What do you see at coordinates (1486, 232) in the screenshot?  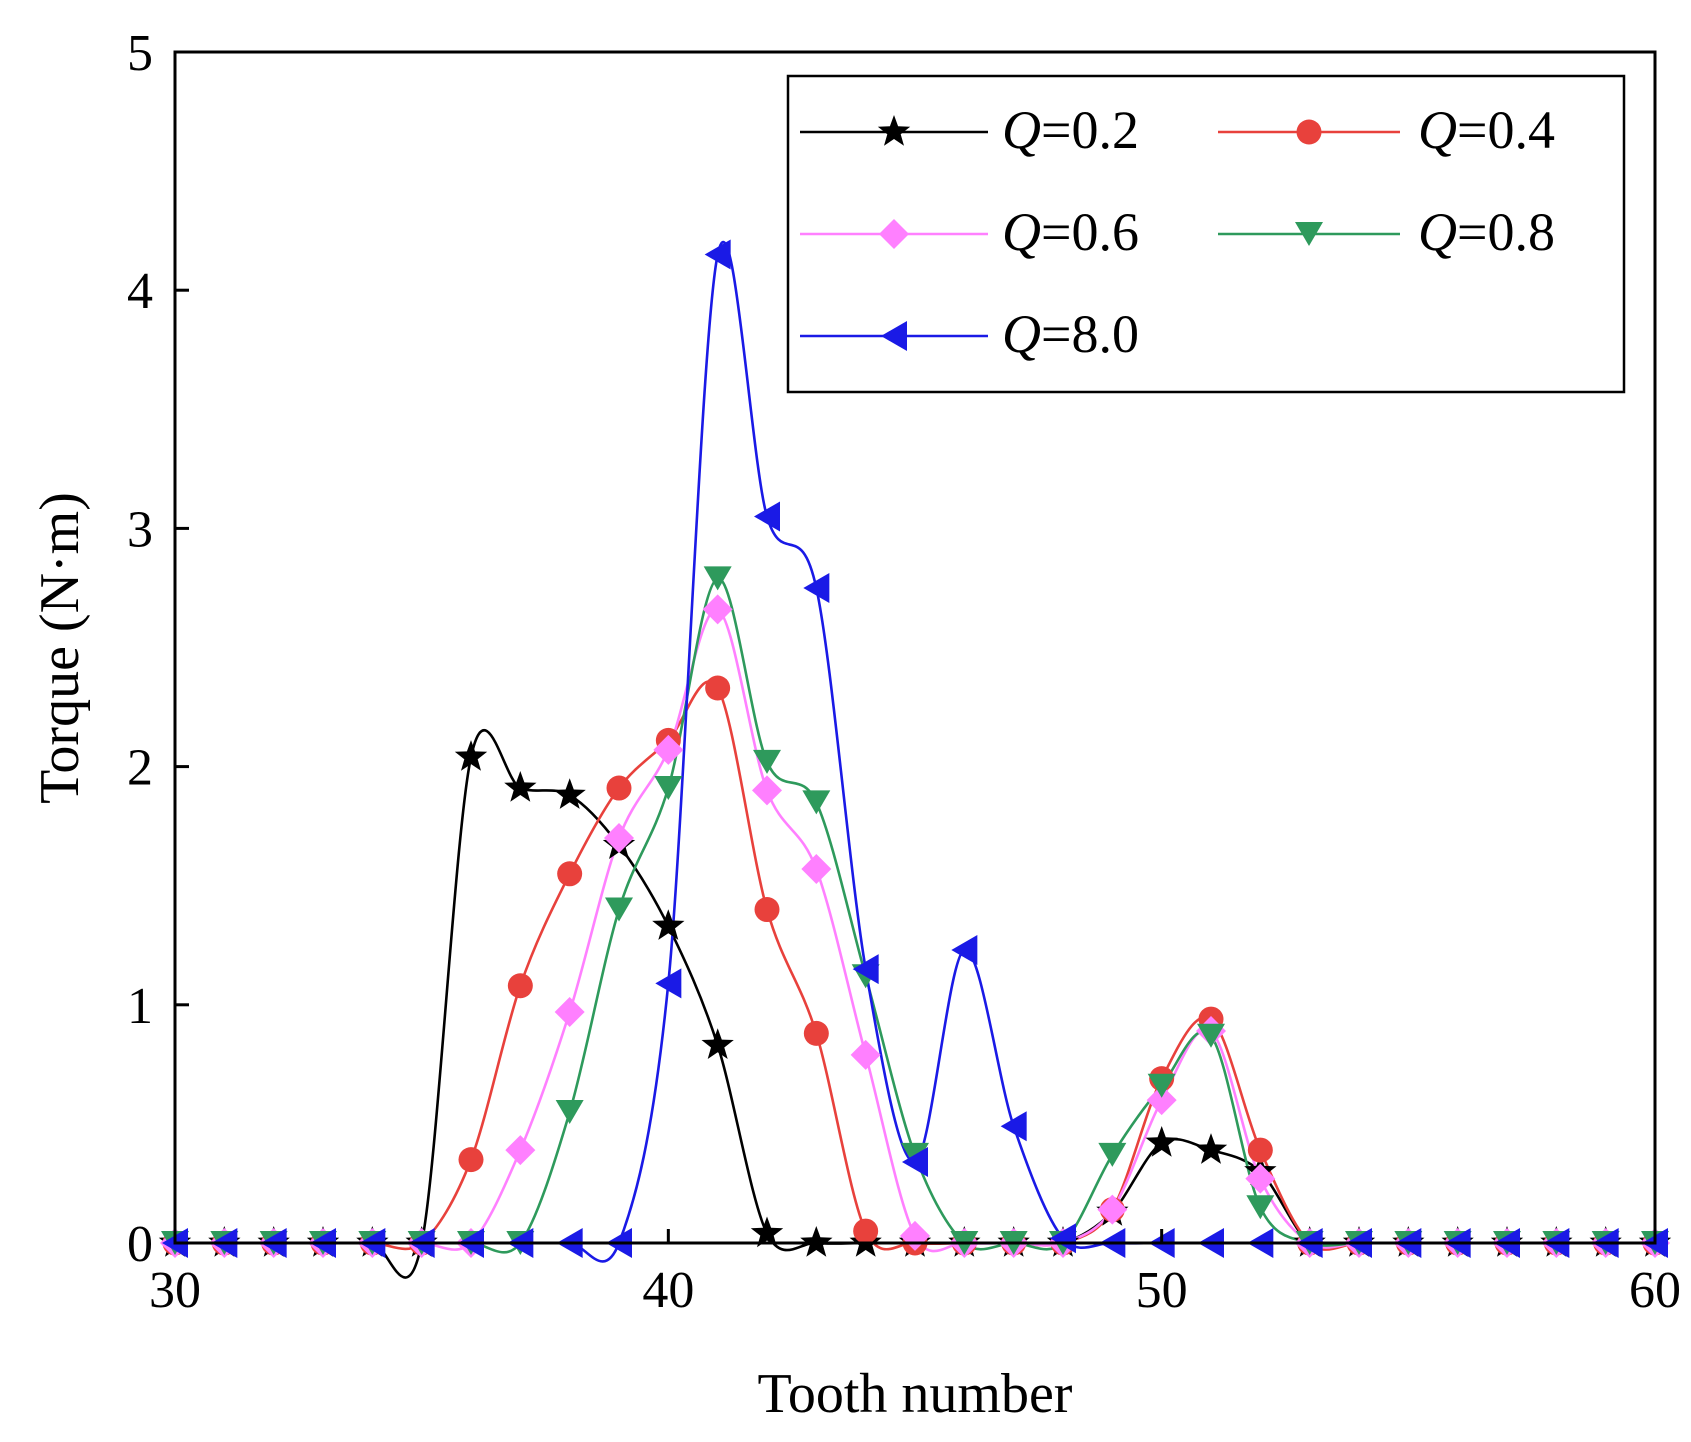 I see `legend-label-3: Q=0.8` at bounding box center [1486, 232].